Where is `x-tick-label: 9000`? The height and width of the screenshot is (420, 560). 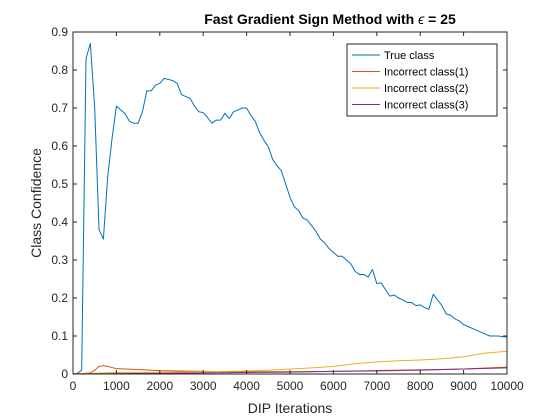
x-tick-label: 9000 is located at coordinates (463, 386).